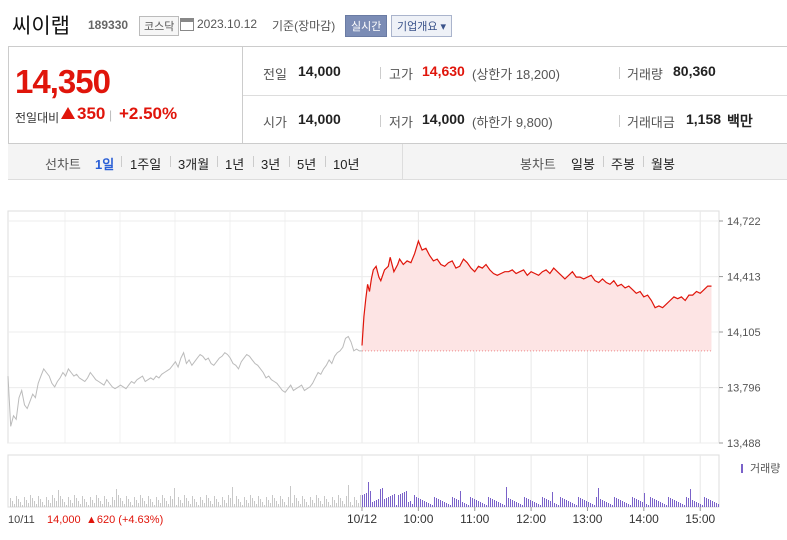 The width and height of the screenshot is (787, 540). What do you see at coordinates (105, 164) in the screenshot?
I see `tab-1d: 1일` at bounding box center [105, 164].